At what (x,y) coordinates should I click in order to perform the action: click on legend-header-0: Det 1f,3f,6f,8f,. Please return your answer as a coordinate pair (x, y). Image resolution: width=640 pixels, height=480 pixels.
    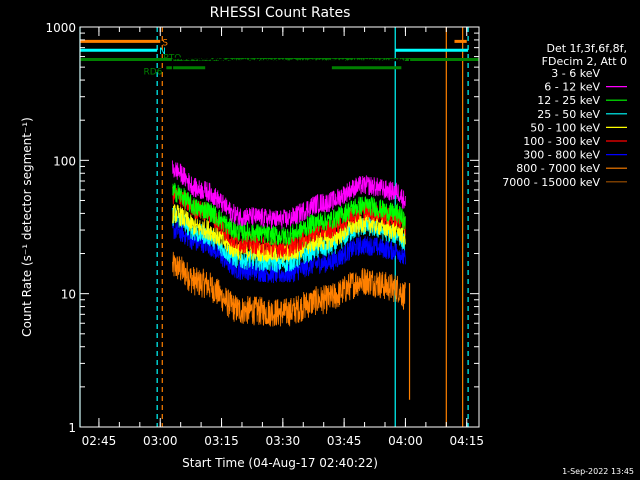
    Looking at the image, I should click on (586, 48).